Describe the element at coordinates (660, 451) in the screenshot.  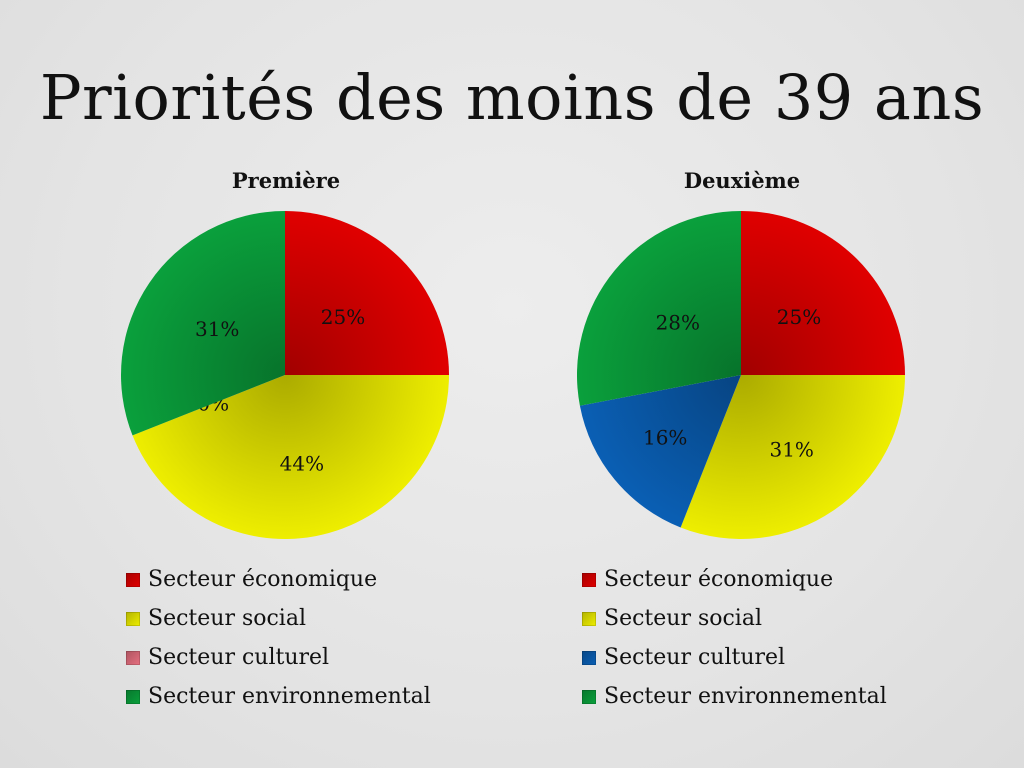
I see `pie-slice-culturel` at that location.